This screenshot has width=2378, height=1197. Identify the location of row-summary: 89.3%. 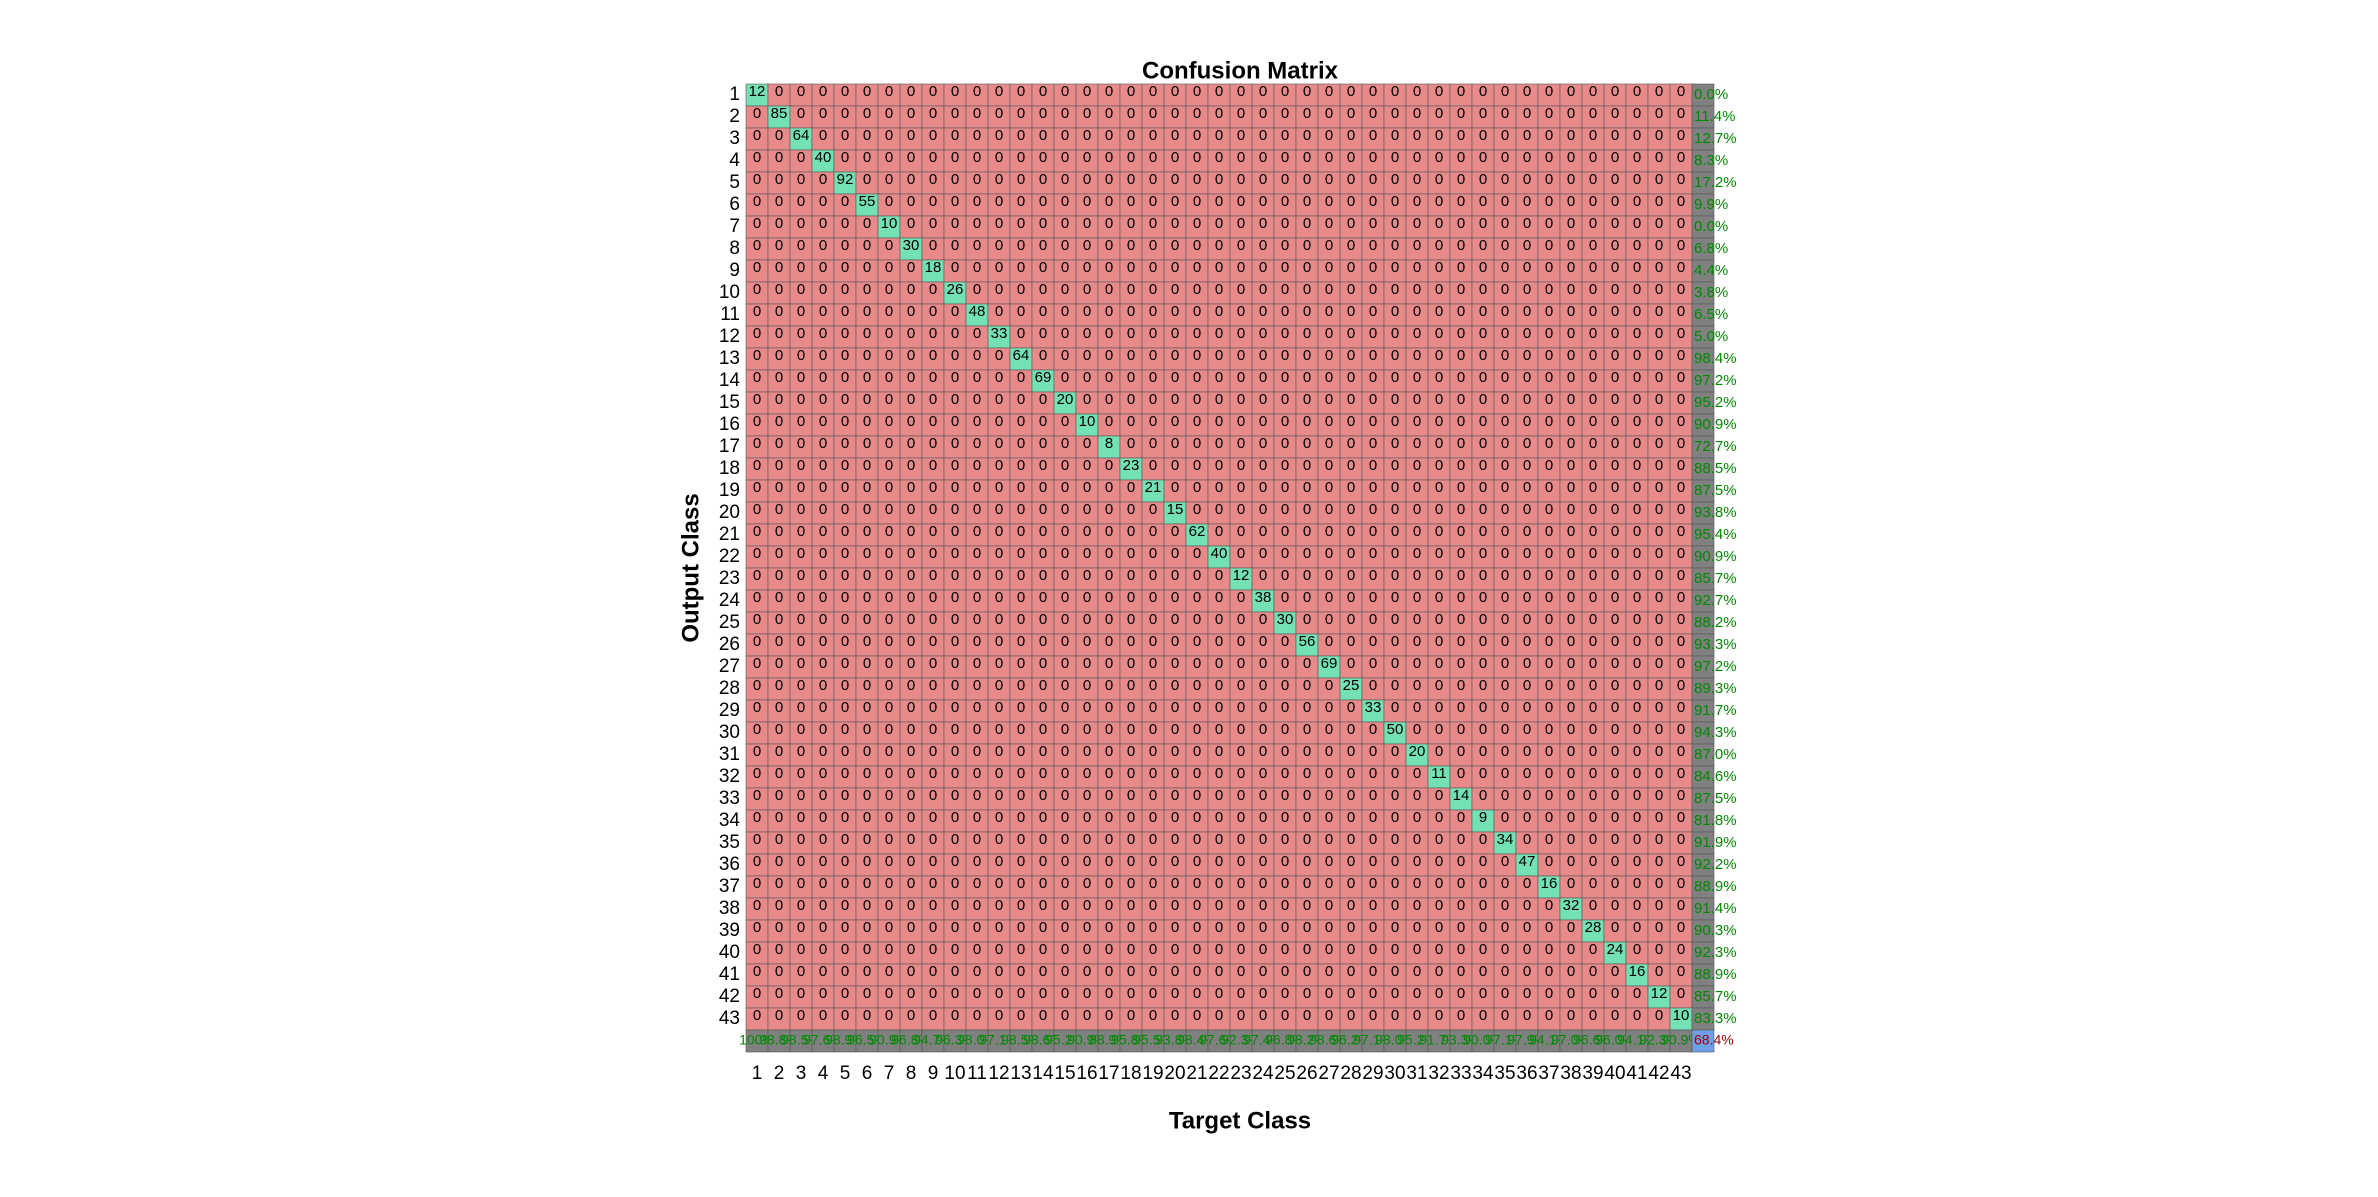
(1715, 688).